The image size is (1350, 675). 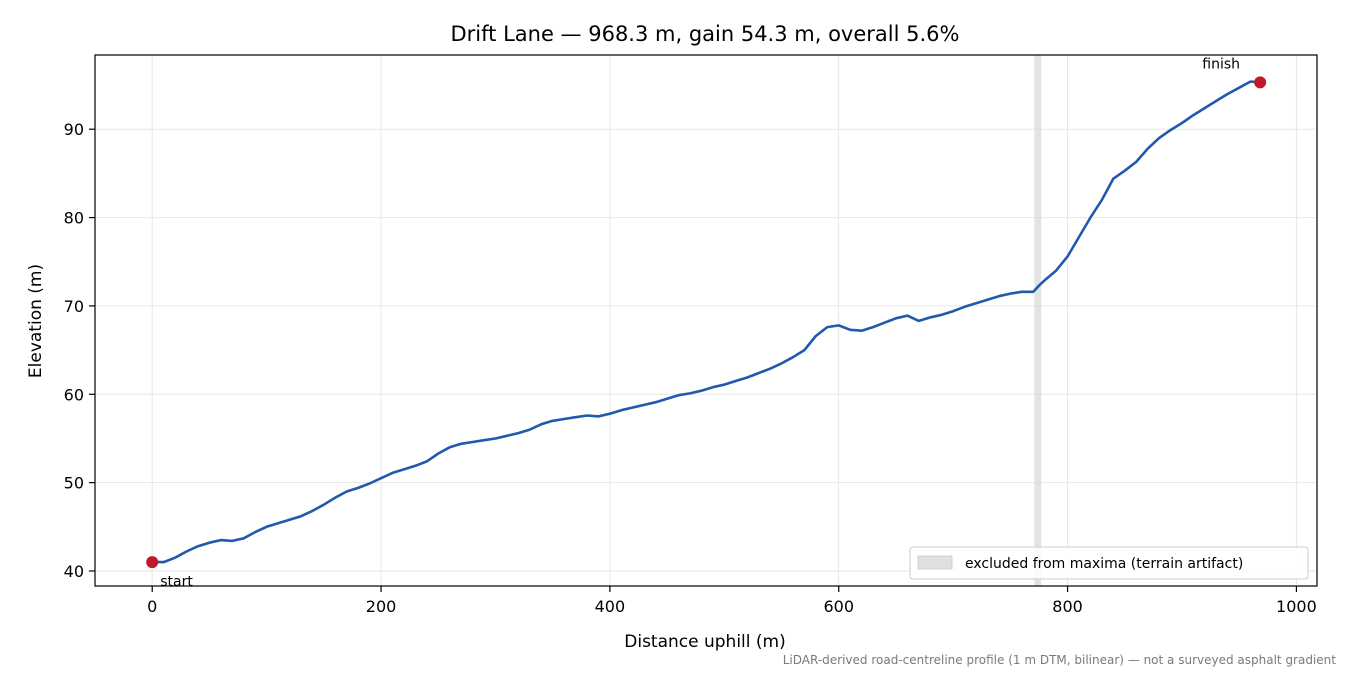 What do you see at coordinates (1104, 564) in the screenshot?
I see `legend-label: excluded from maxima (terrain artifact)` at bounding box center [1104, 564].